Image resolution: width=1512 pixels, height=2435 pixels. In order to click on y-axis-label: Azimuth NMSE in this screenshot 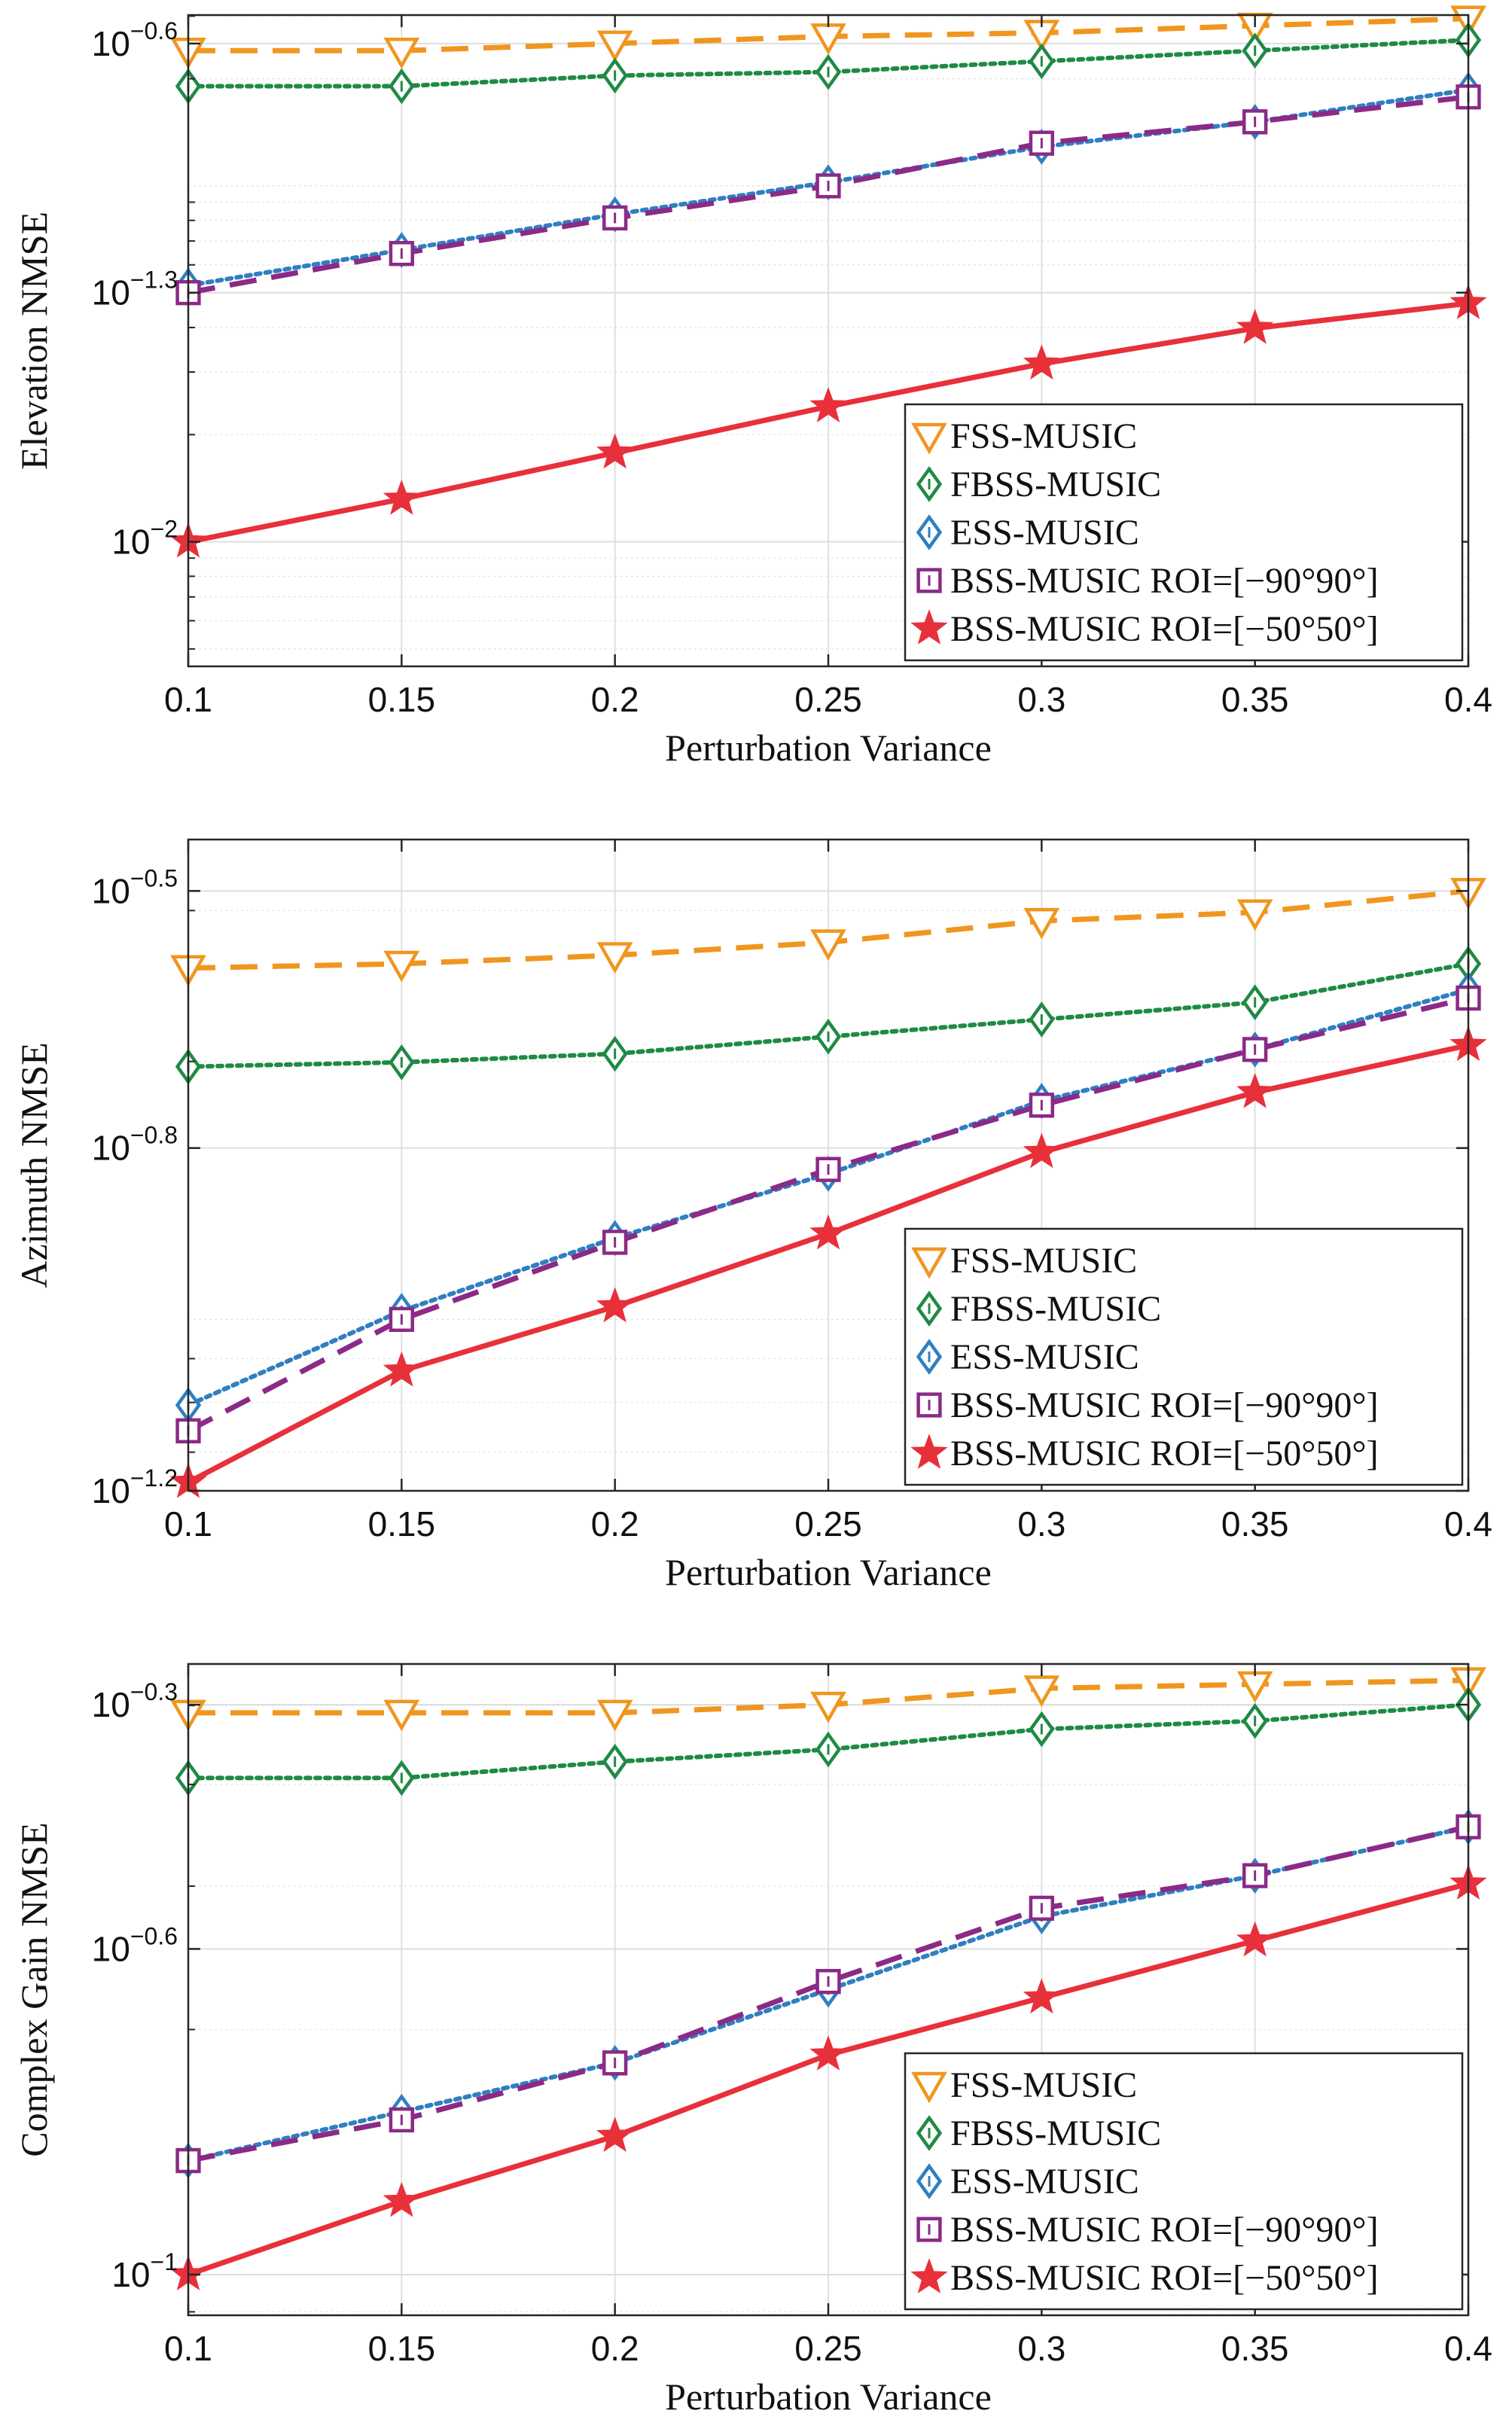, I will do `click(34, 1165)`.